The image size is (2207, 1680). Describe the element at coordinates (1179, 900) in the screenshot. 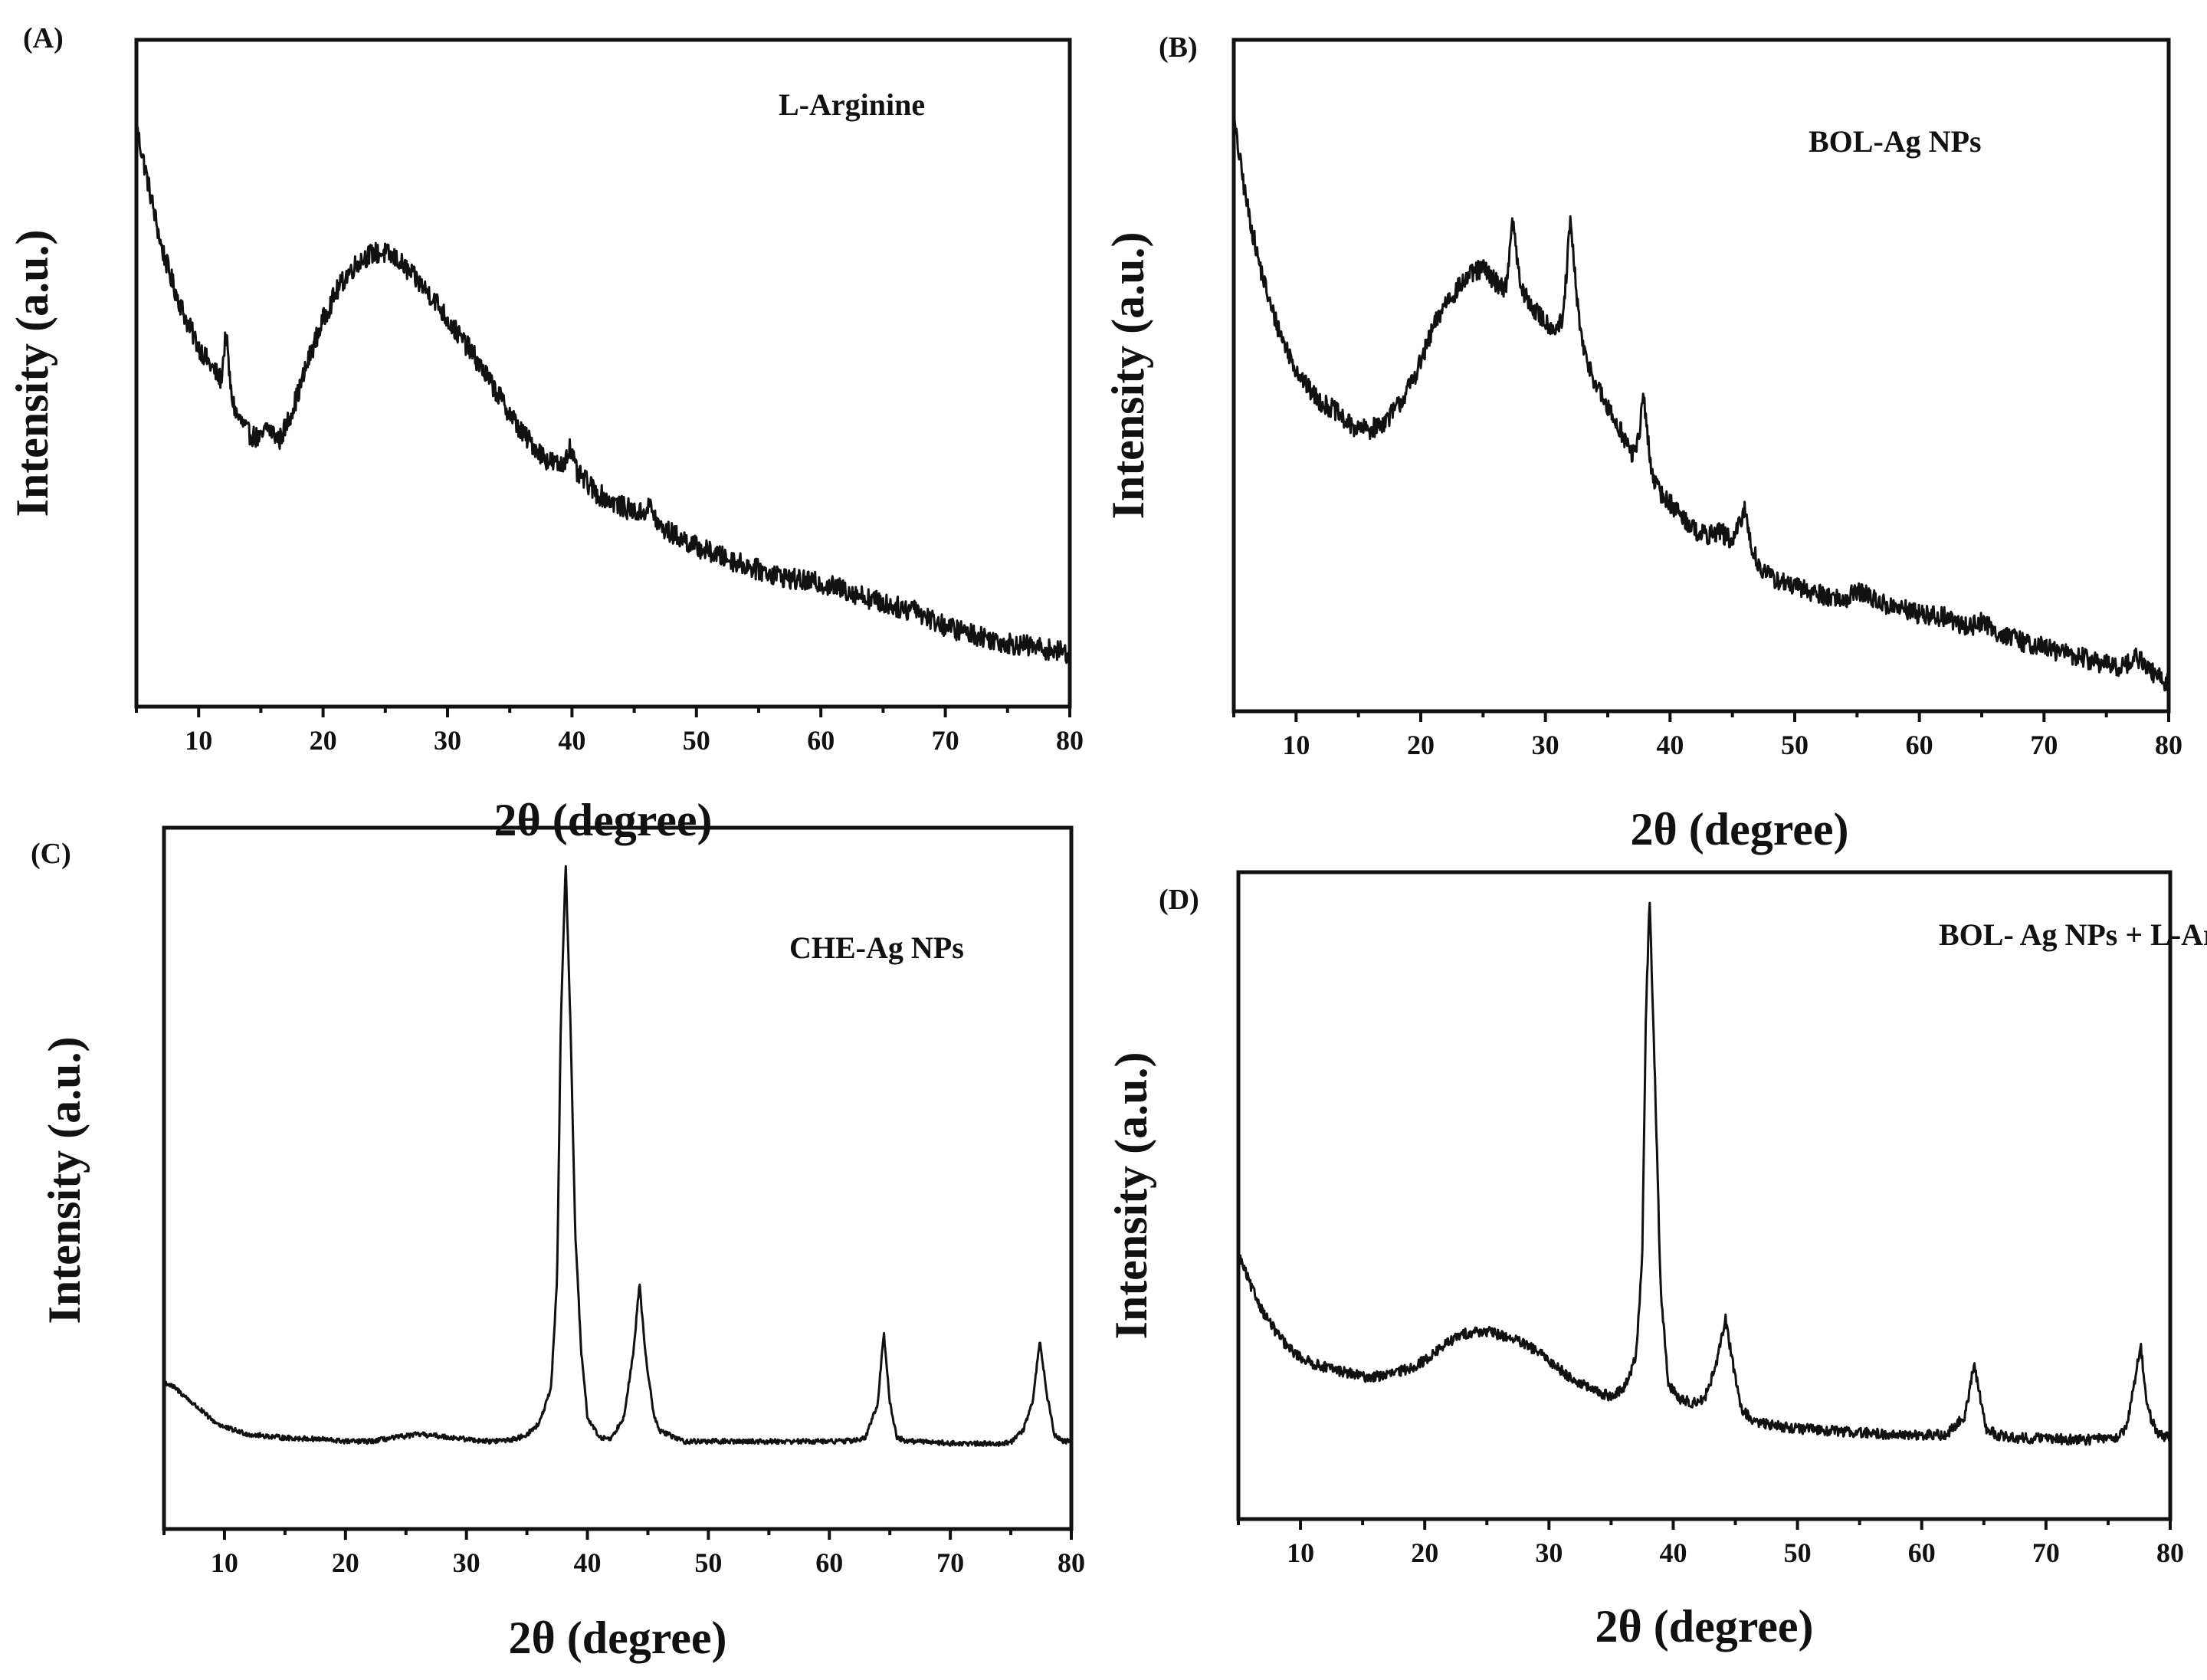

I see `panel-label: (D)` at that location.